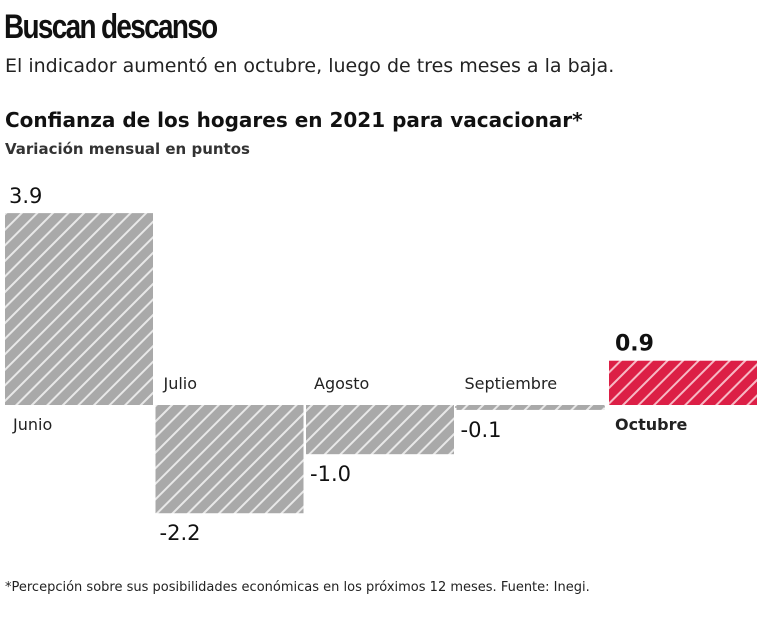 The height and width of the screenshot is (620, 759). Describe the element at coordinates (229, 459) in the screenshot. I see `bar-julio` at that location.